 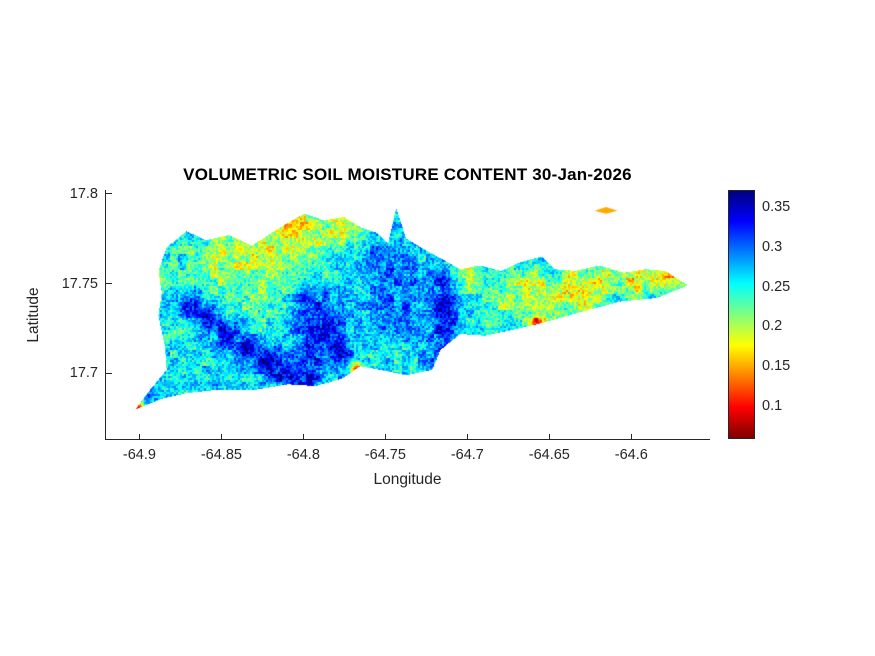 I want to click on colorbar-tick-label: 0.1, so click(x=772, y=406).